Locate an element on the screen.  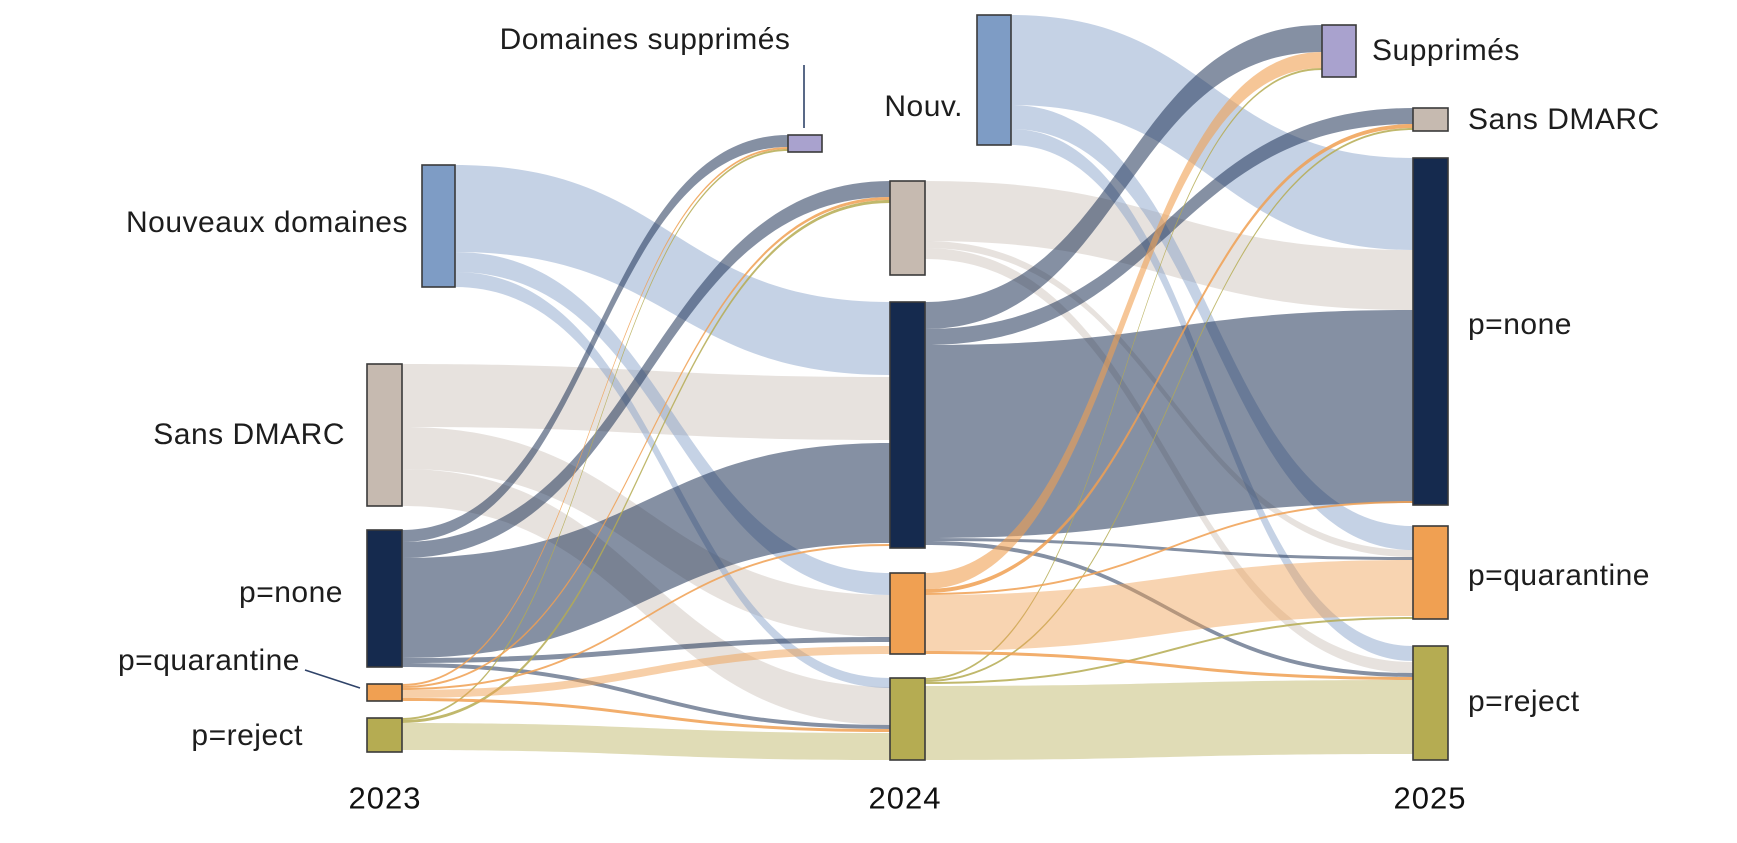
node-pr23-p-reject is located at coordinates (384, 735).